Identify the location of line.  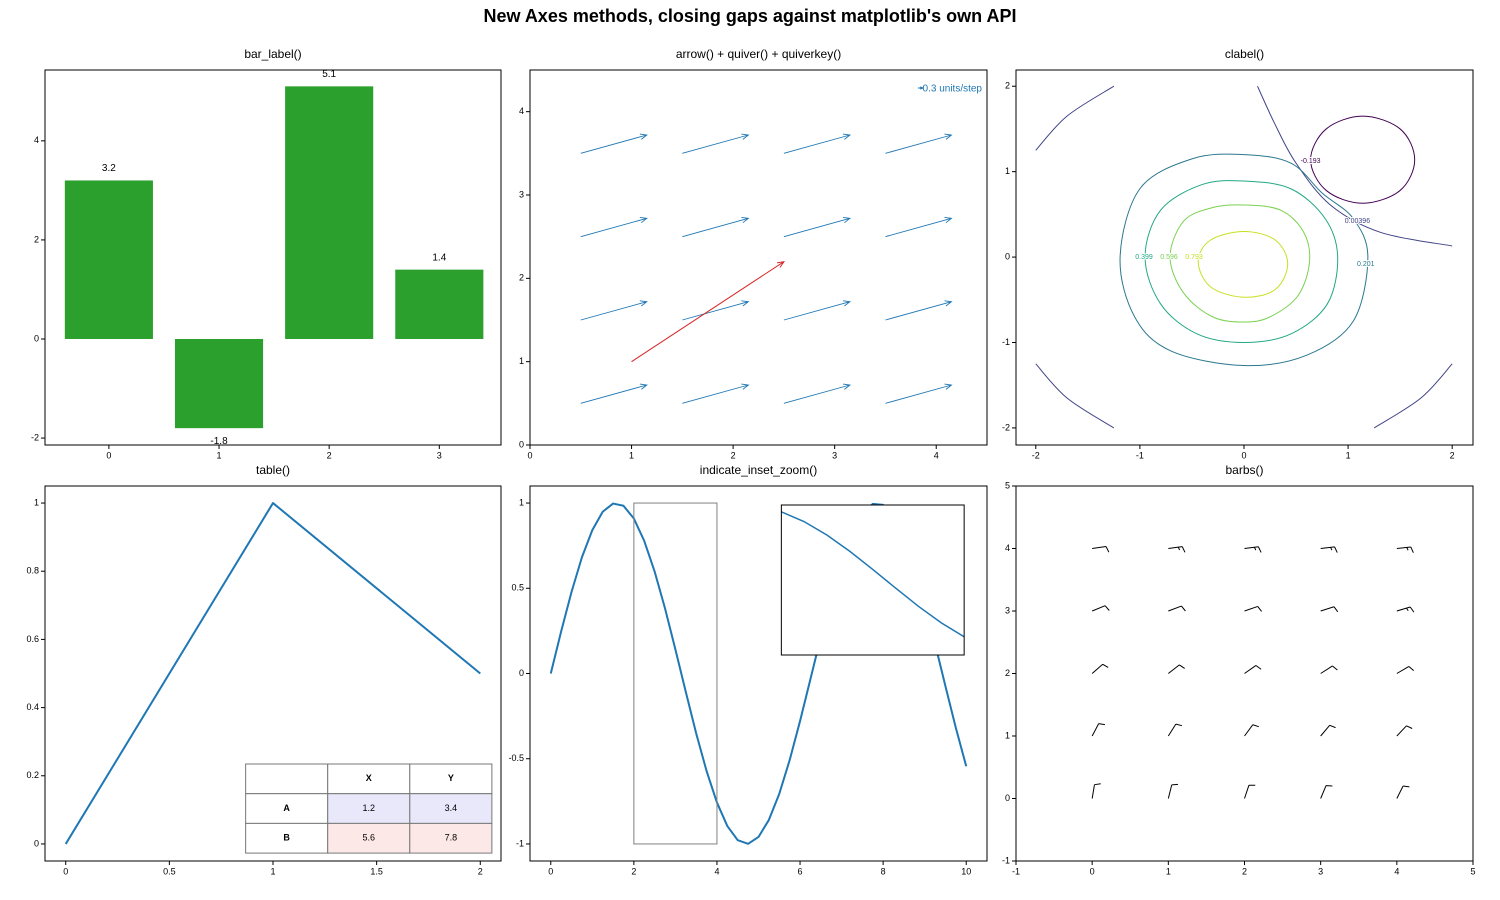
(272, 673).